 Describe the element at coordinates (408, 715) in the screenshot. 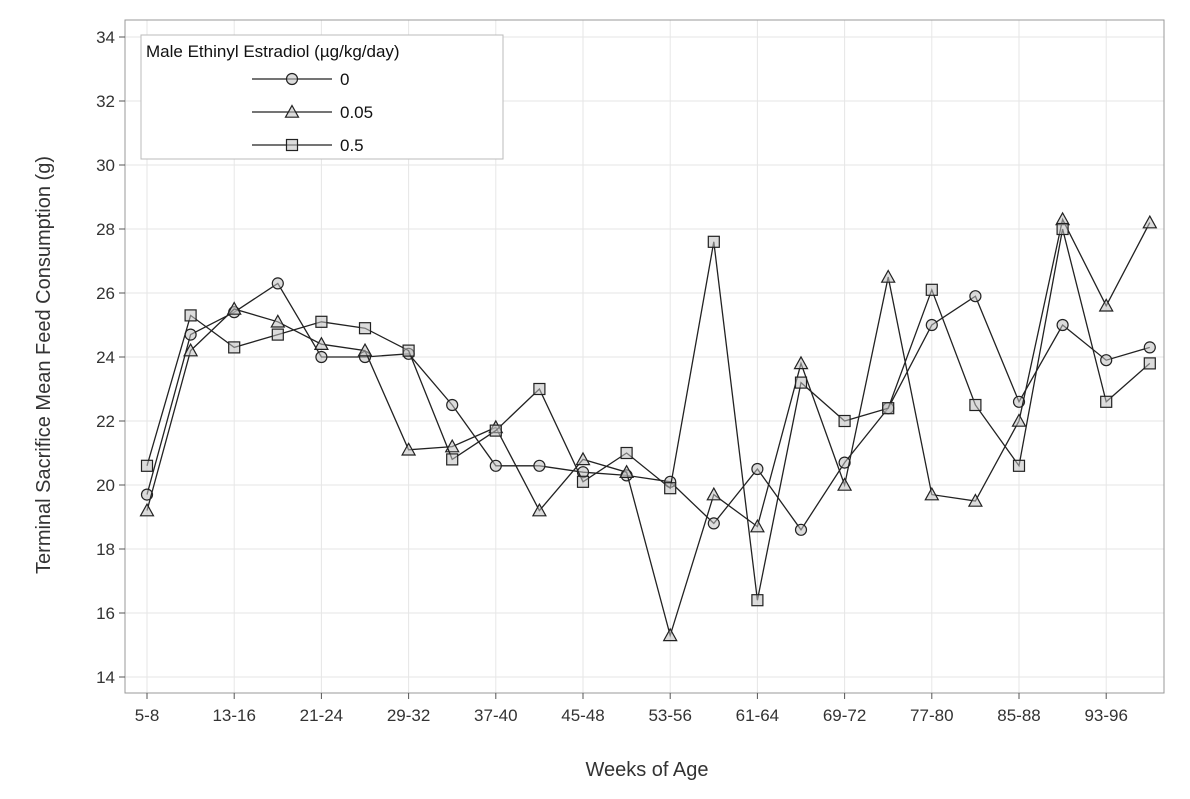

I see `x-tick-label: 29-32` at that location.